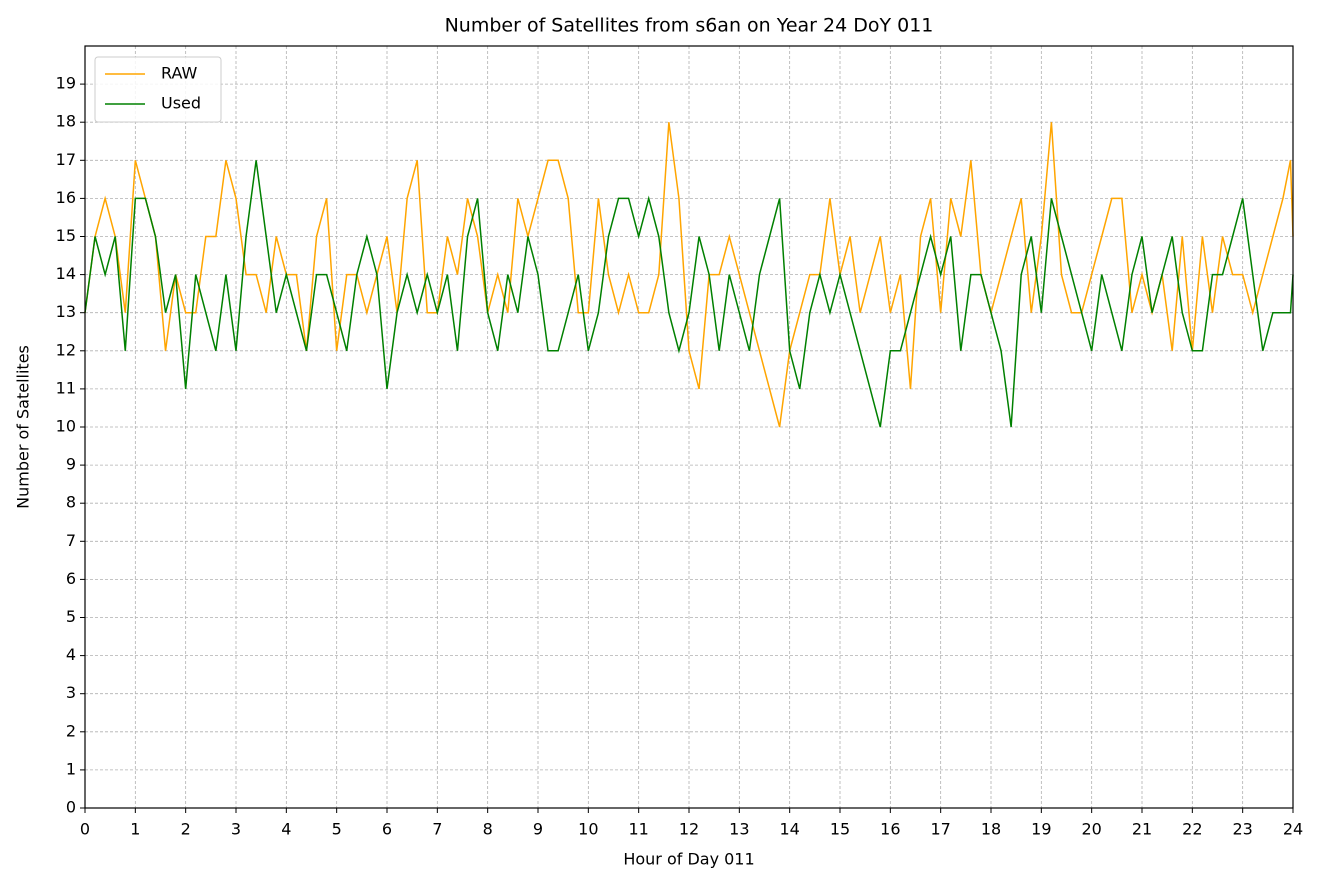 This screenshot has height=890, width=1321. I want to click on x-axis-label: Hour of Day 011, so click(688, 859).